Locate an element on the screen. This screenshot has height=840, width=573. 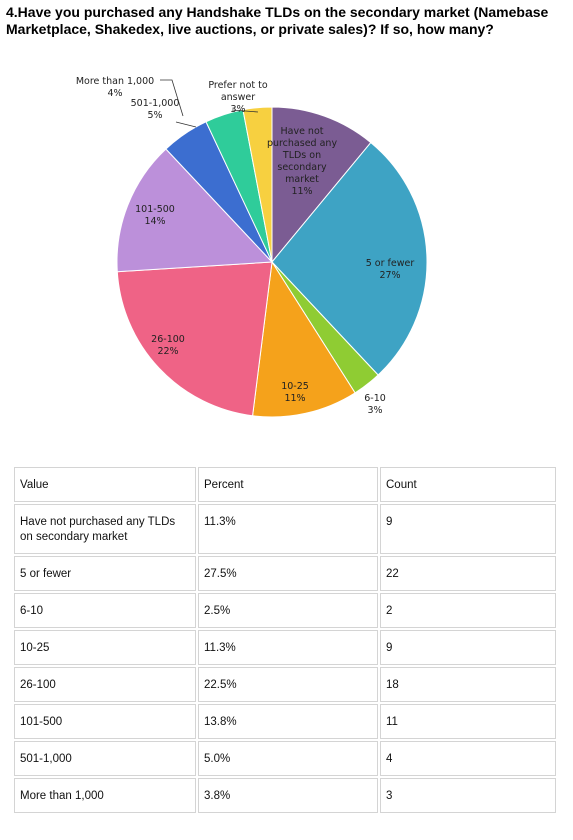
table-cell: Value is located at coordinates (105, 484).